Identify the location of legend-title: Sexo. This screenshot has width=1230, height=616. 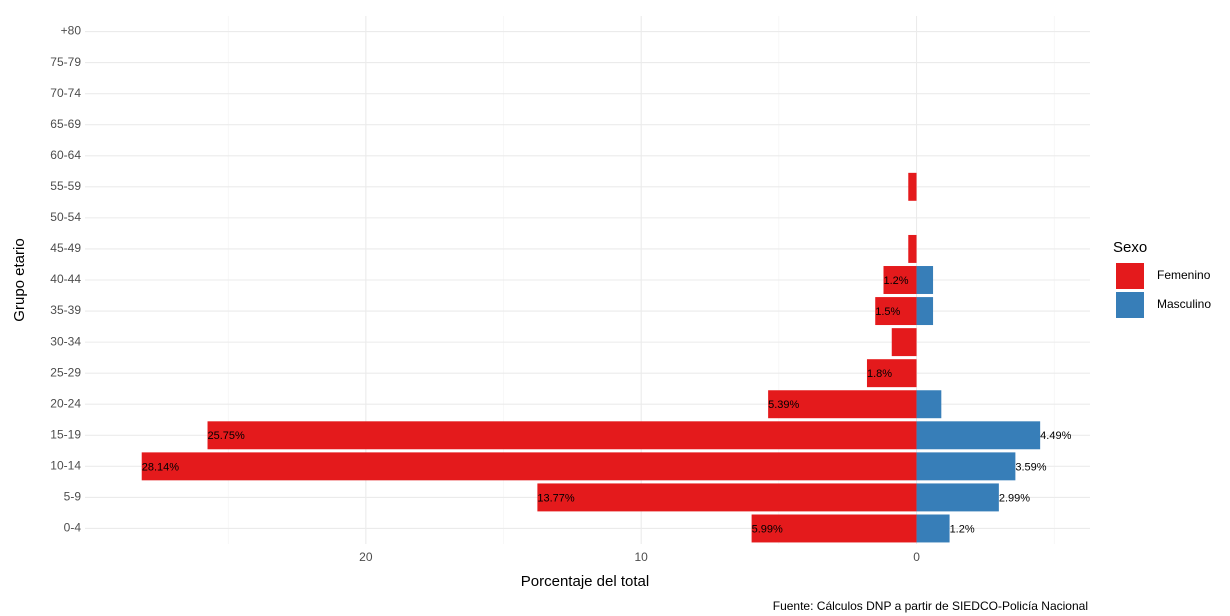
(1130, 247).